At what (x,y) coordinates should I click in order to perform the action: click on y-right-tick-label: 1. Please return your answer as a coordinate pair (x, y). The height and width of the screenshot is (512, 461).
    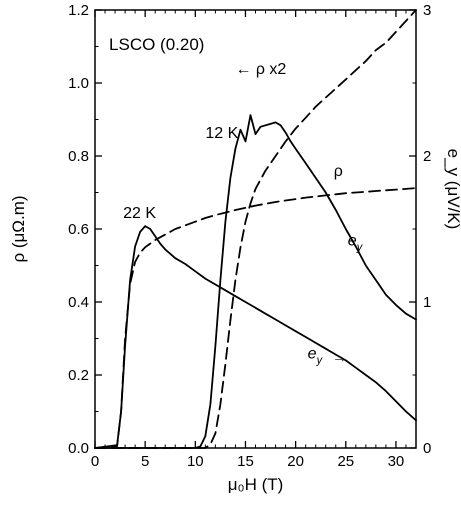
    Looking at the image, I should click on (427, 302).